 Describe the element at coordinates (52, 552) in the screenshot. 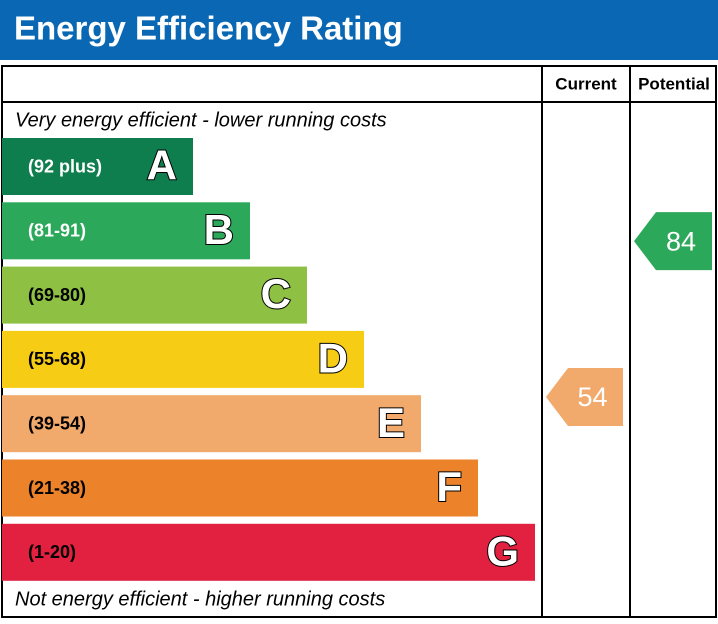

I see `band-range: (1-20)` at that location.